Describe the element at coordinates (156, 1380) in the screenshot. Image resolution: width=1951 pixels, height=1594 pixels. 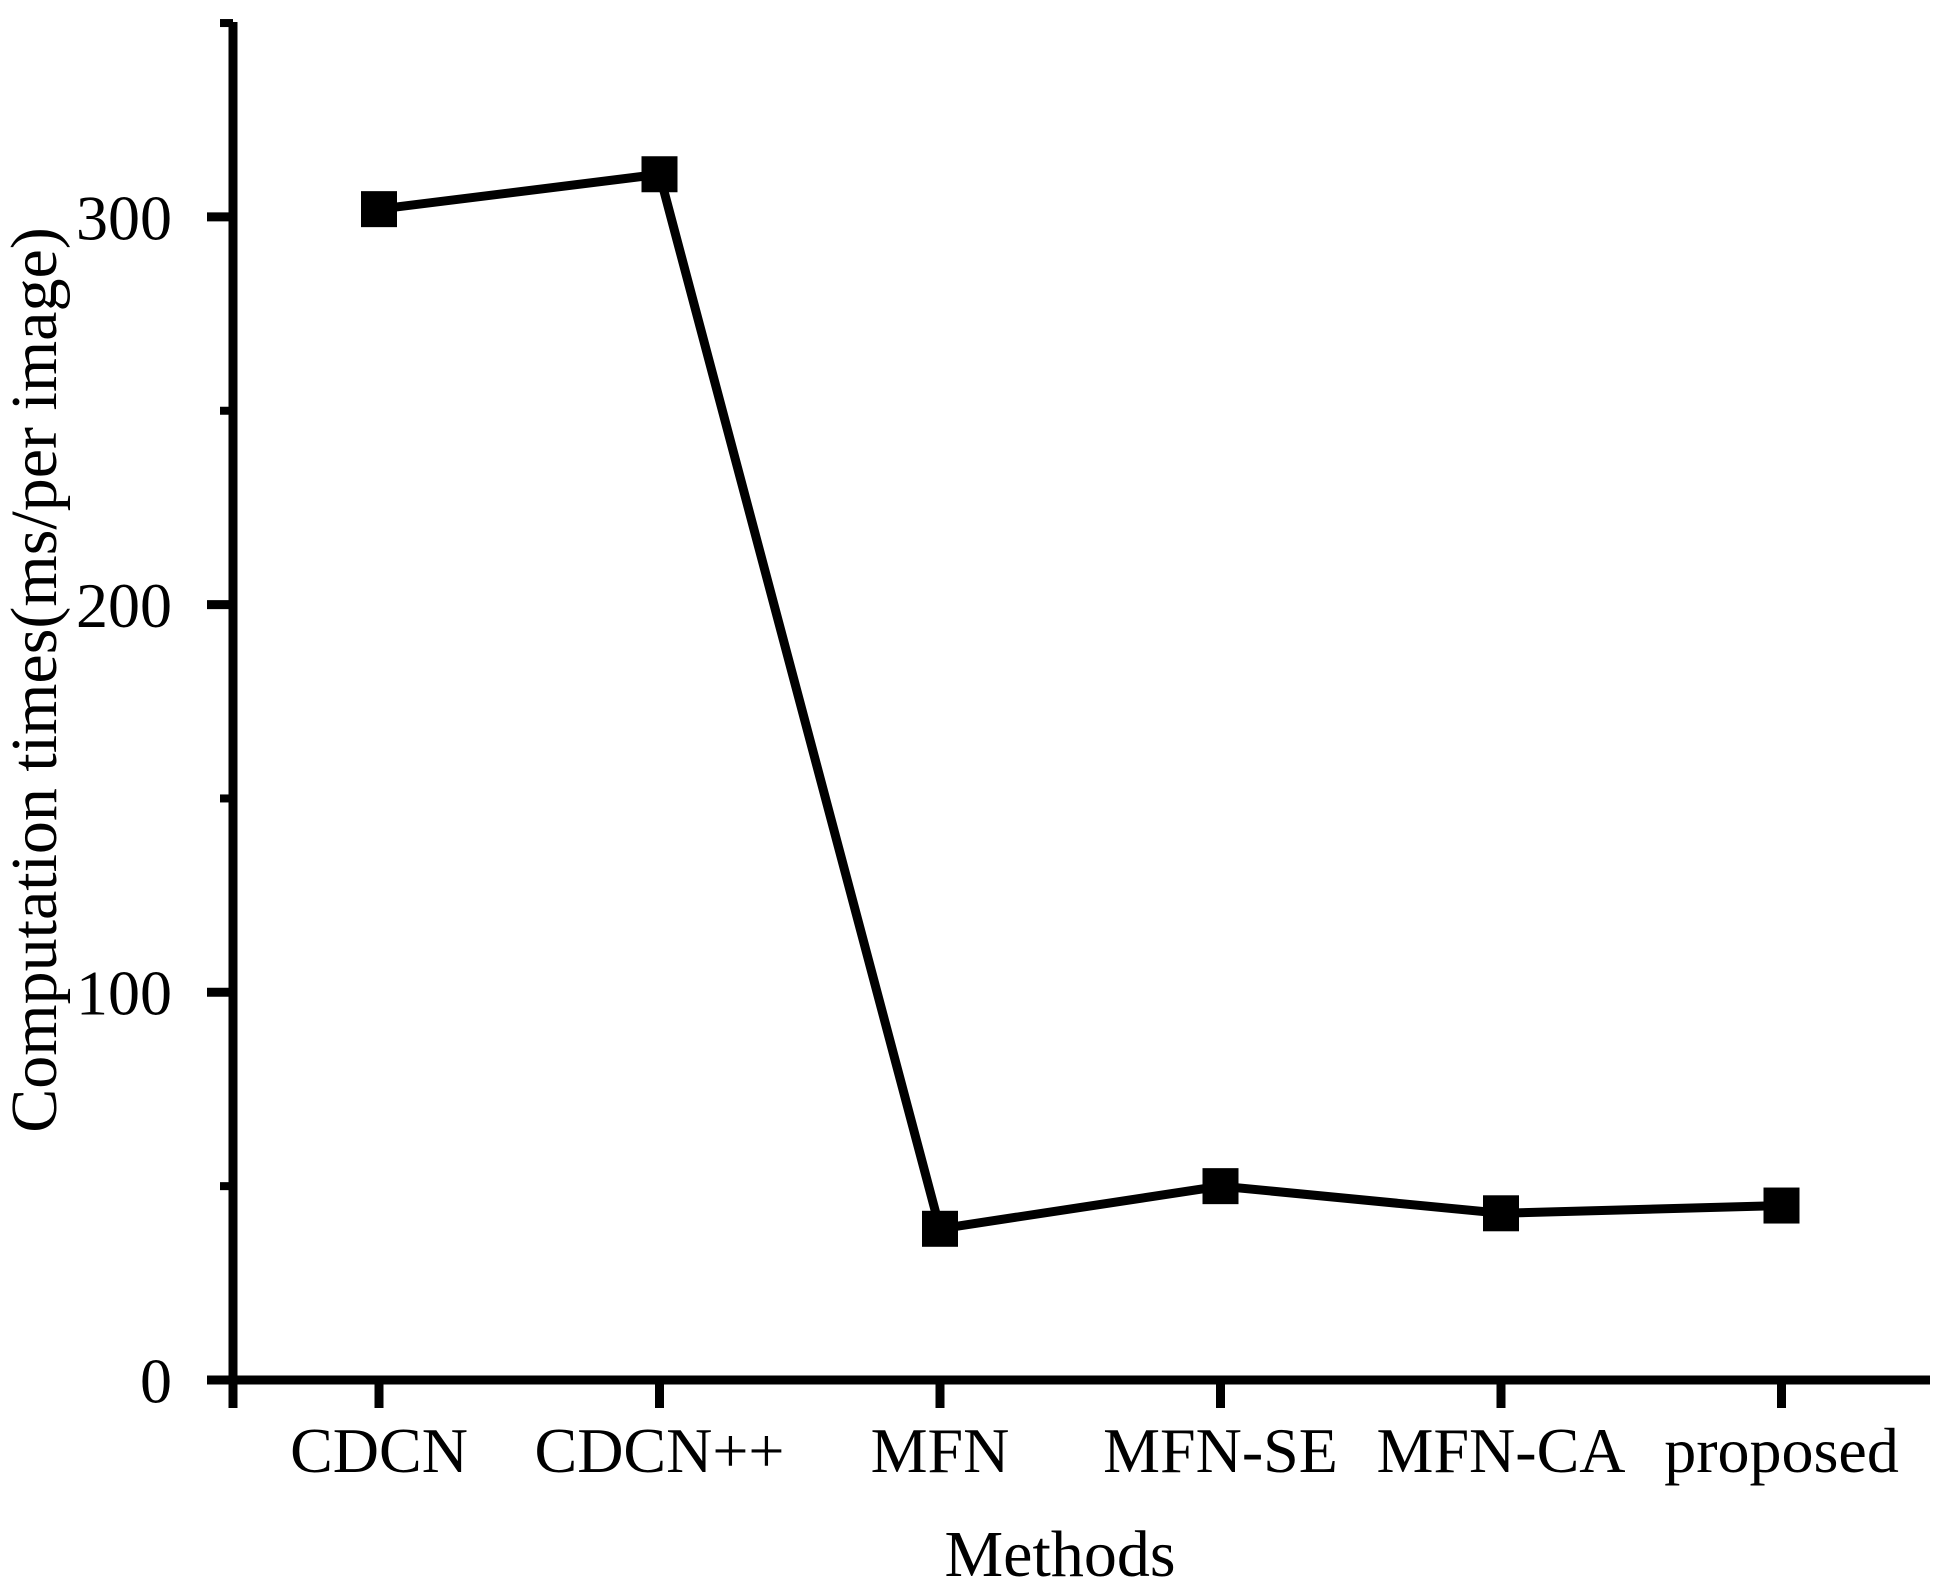
I see `y-tick-label: 0` at that location.